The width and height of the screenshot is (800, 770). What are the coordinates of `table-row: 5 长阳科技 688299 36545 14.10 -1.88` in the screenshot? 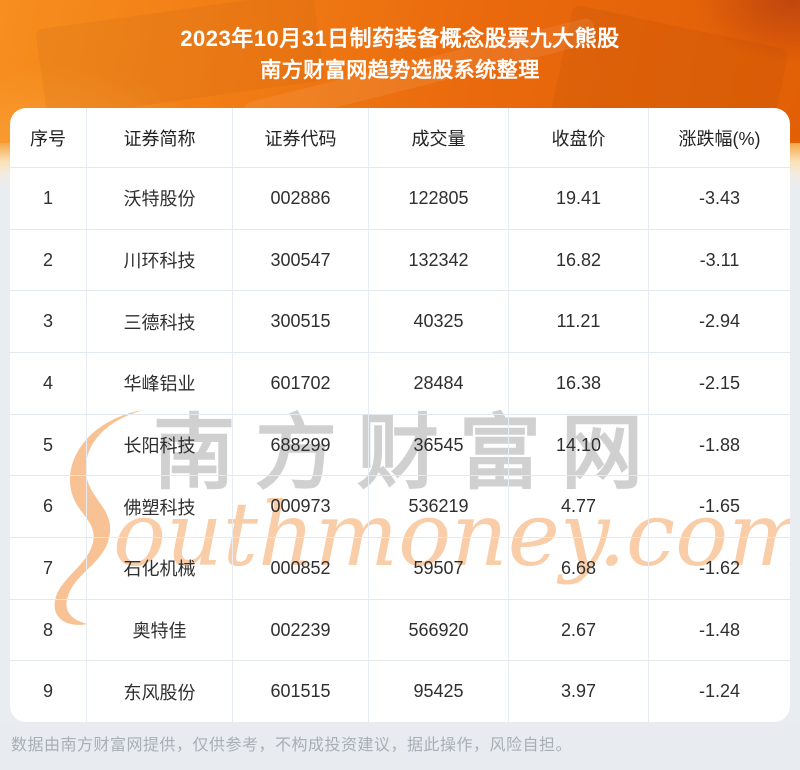 It's located at (400, 444).